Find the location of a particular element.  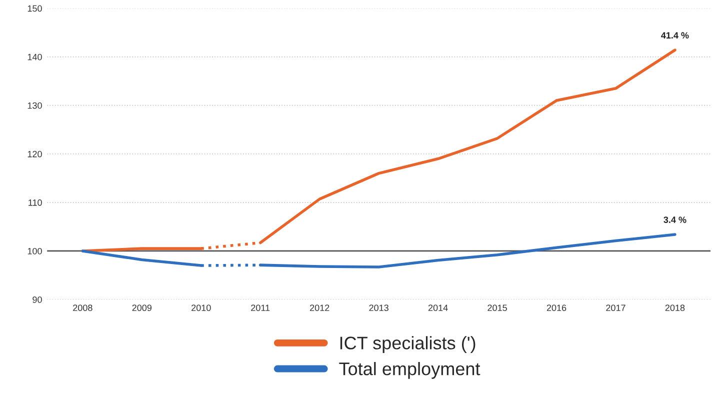

y-tick-label: 140 is located at coordinates (35, 57).